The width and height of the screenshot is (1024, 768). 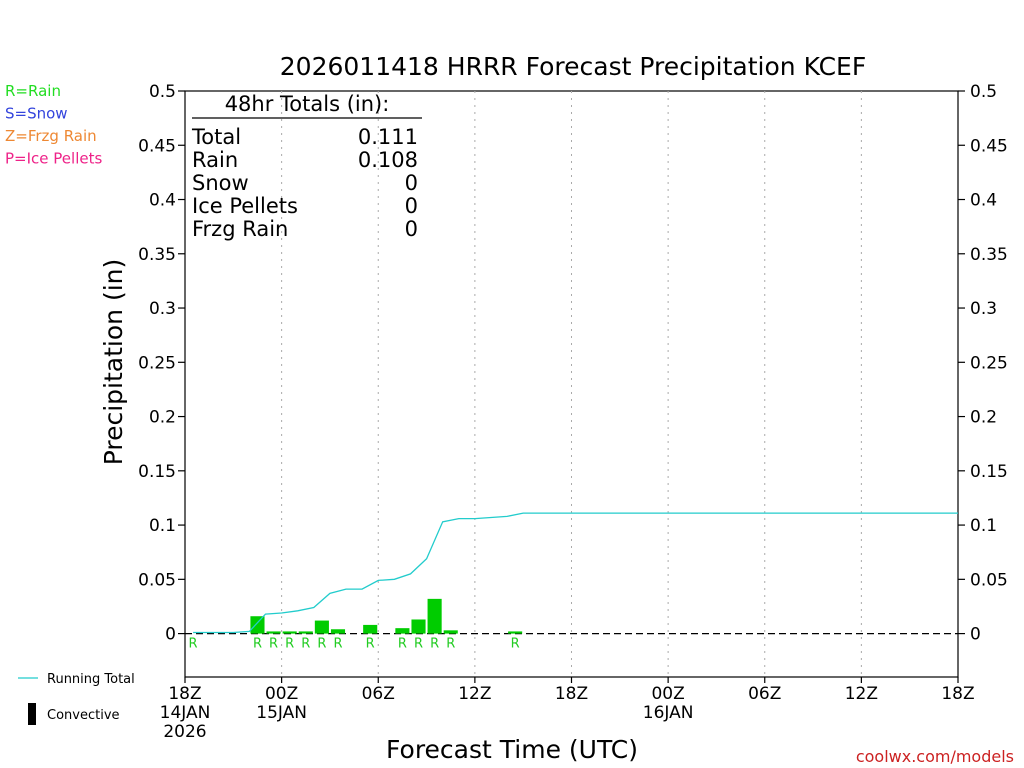 What do you see at coordinates (388, 160) in the screenshot?
I see `totals-value: 0.108` at bounding box center [388, 160].